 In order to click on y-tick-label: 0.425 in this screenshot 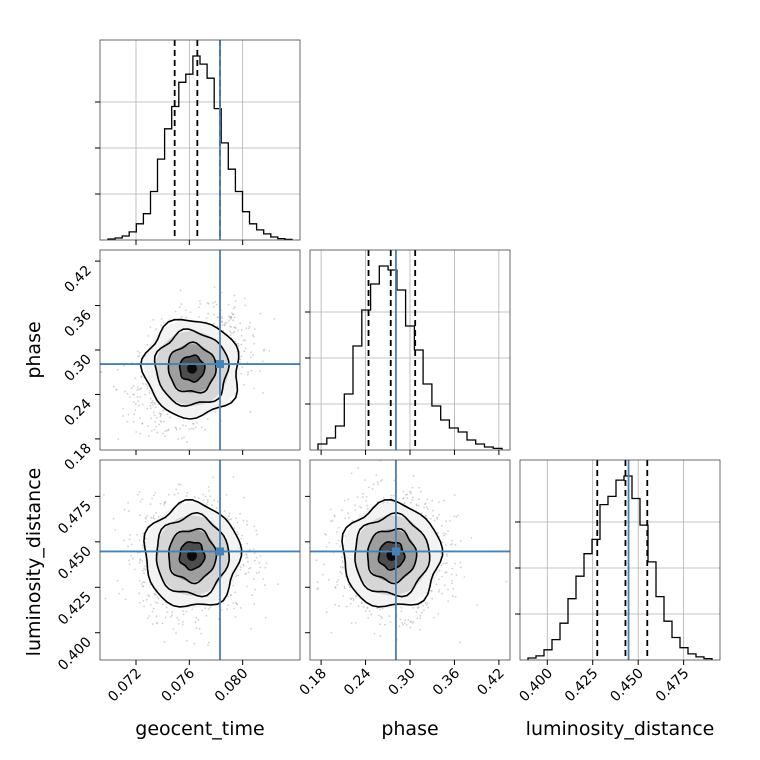, I will do `click(75, 609)`.